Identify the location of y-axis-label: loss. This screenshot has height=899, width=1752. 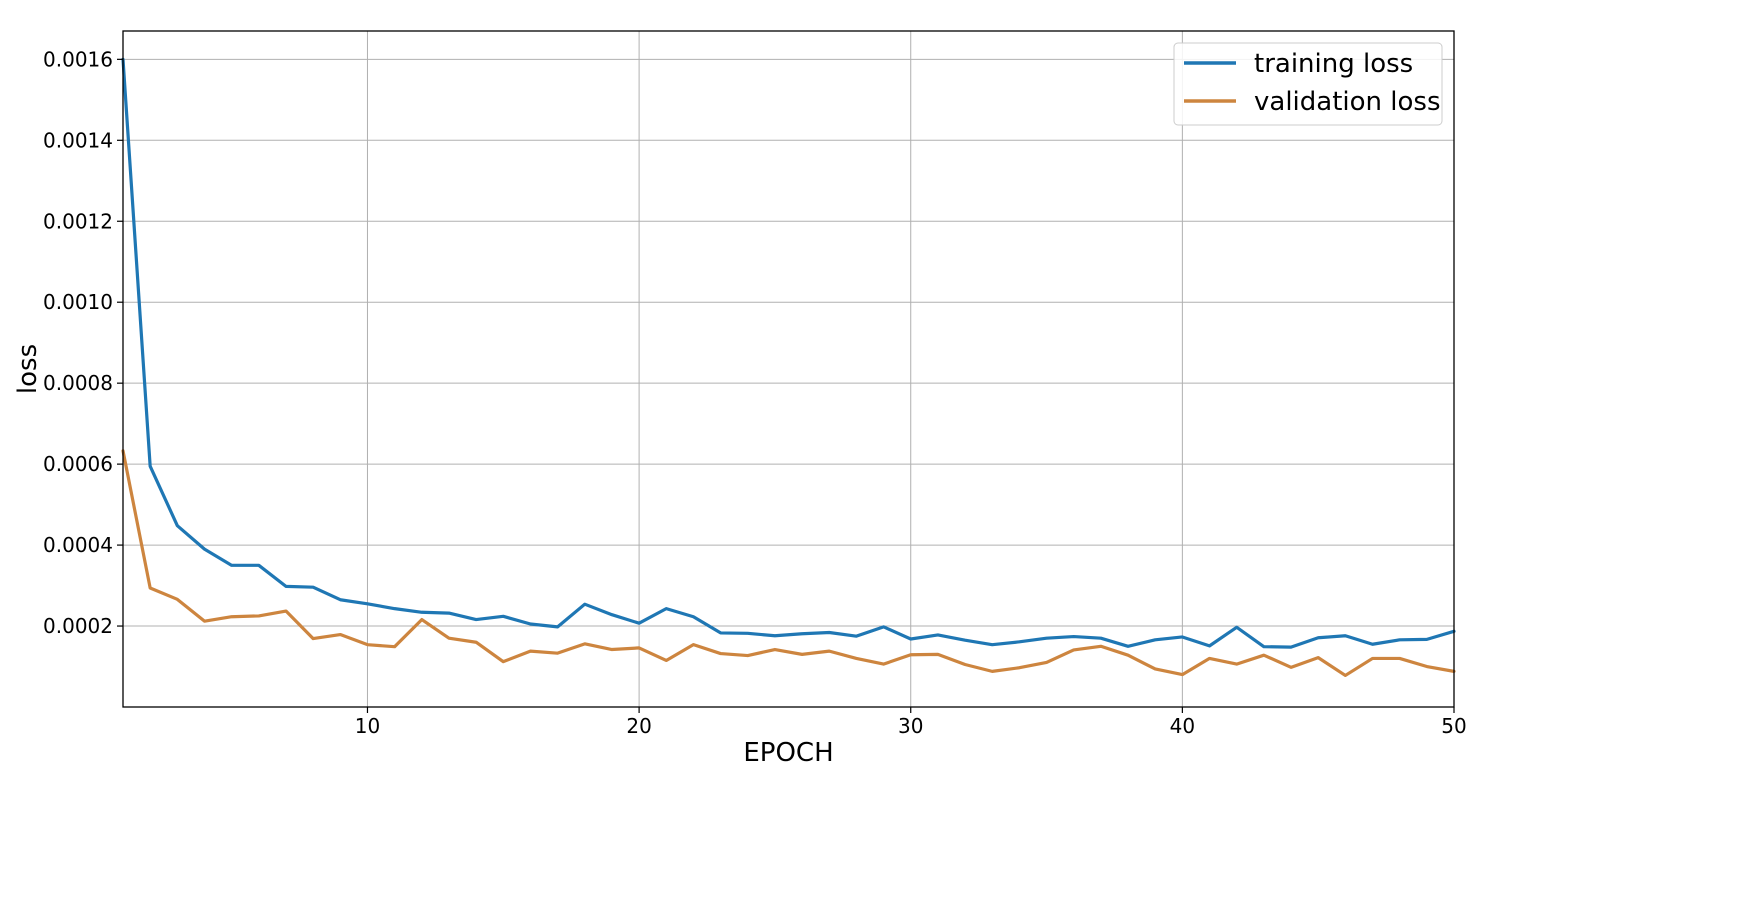
(28, 369).